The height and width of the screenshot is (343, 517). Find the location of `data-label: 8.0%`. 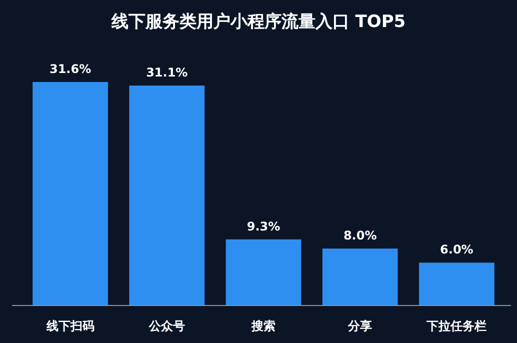

data-label: 8.0% is located at coordinates (360, 235).